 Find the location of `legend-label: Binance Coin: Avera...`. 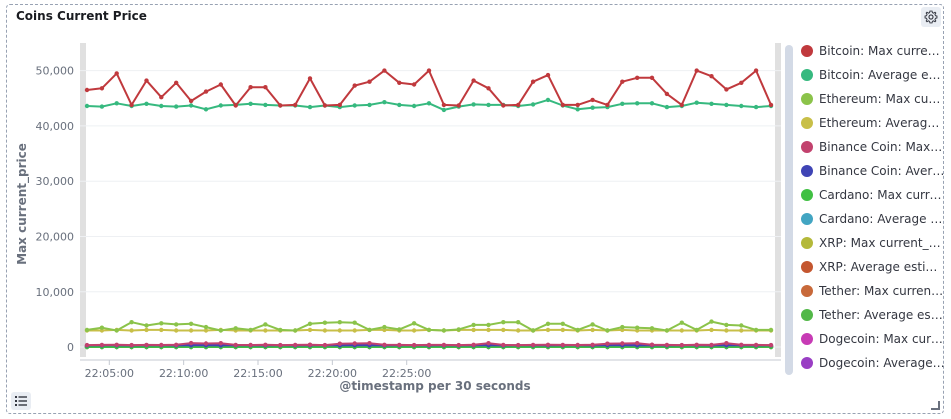

legend-label: Binance Coin: Avera... is located at coordinates (882, 171).